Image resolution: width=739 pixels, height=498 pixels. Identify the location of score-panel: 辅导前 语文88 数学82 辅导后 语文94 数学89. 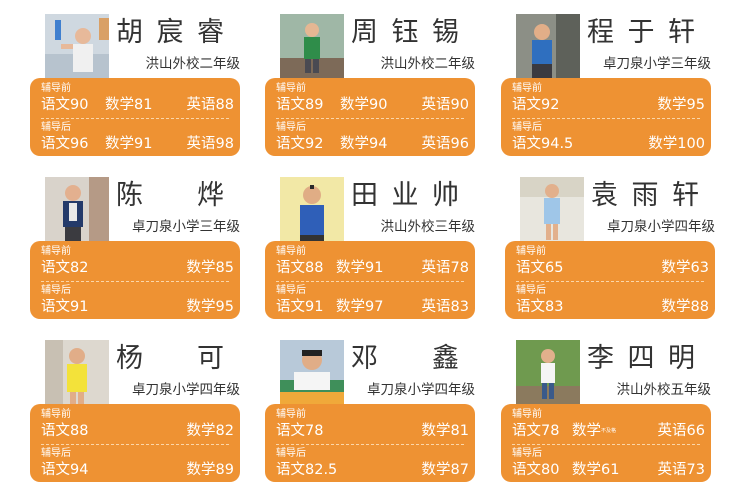
(135, 443).